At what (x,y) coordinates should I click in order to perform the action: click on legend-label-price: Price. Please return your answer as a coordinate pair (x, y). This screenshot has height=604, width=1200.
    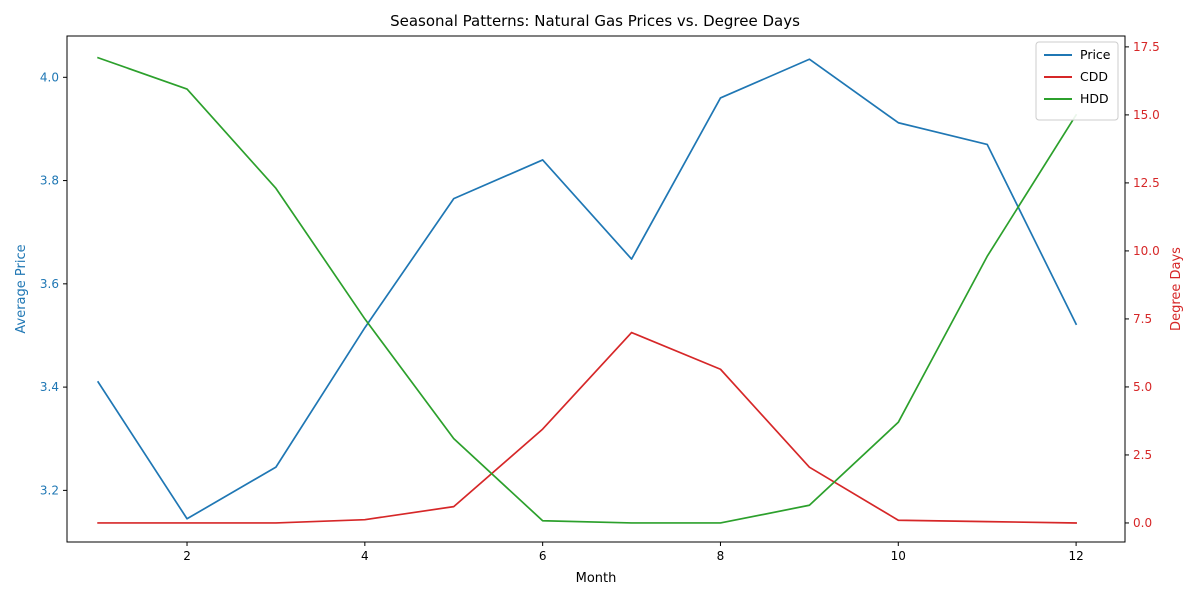
    Looking at the image, I should click on (1095, 54).